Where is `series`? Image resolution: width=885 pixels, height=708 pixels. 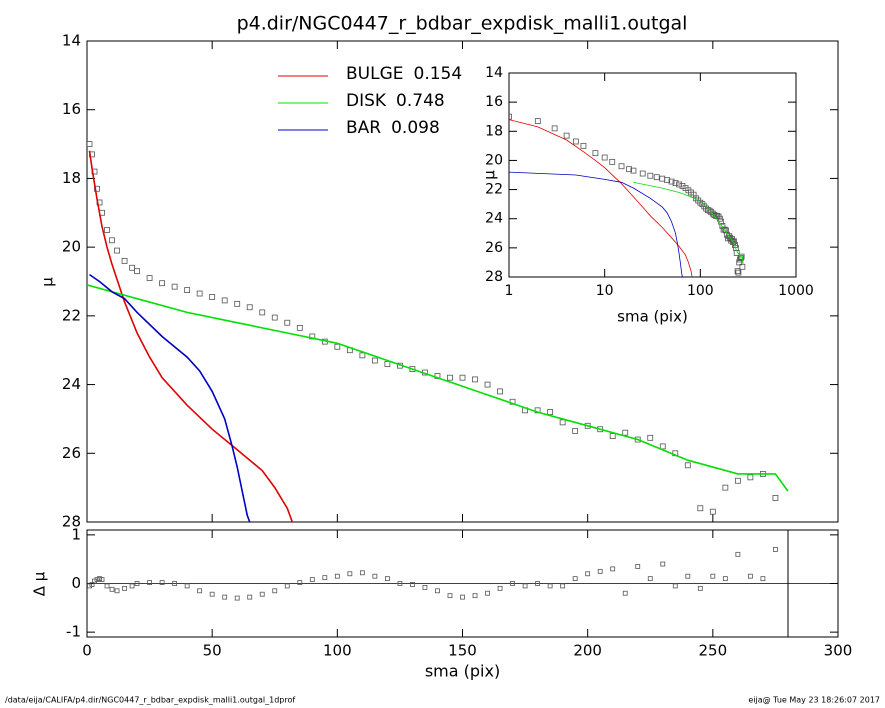 series is located at coordinates (688, 222).